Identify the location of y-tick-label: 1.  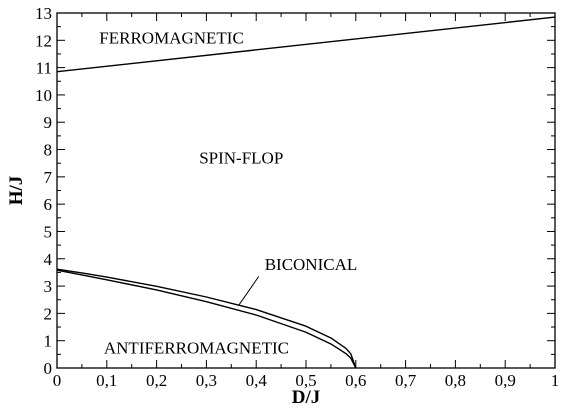
(48, 341).